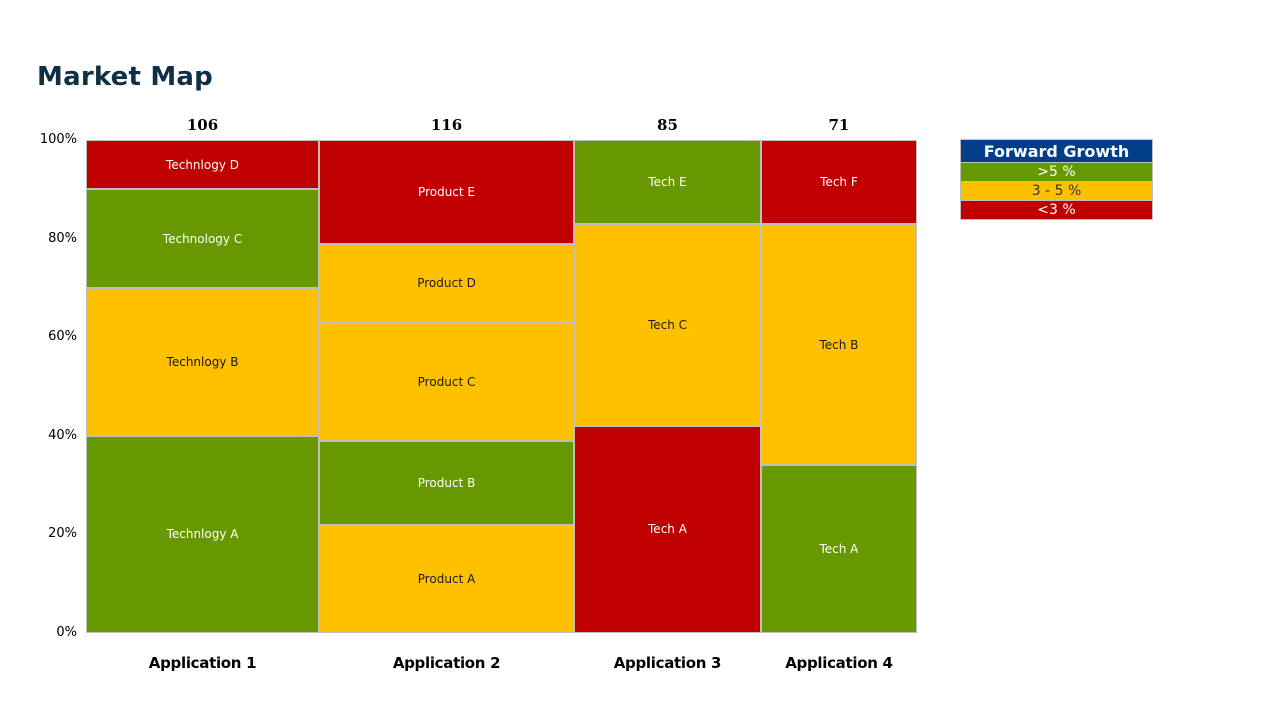 This screenshot has height=720, width=1280. What do you see at coordinates (1056, 171) in the screenshot?
I see `legend-item: >5 %` at bounding box center [1056, 171].